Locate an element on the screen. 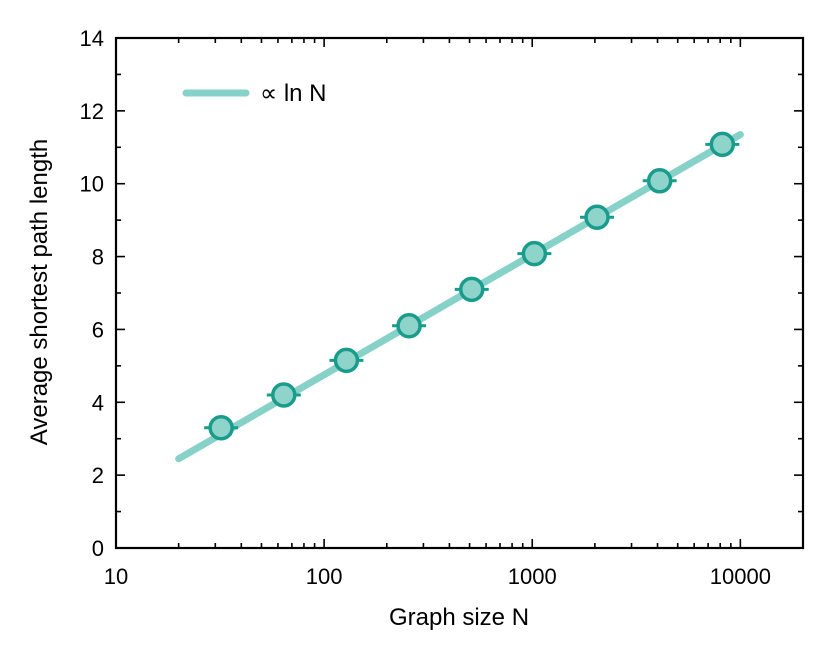 This screenshot has height=661, width=829. x-tick-label: 100 is located at coordinates (324, 576).